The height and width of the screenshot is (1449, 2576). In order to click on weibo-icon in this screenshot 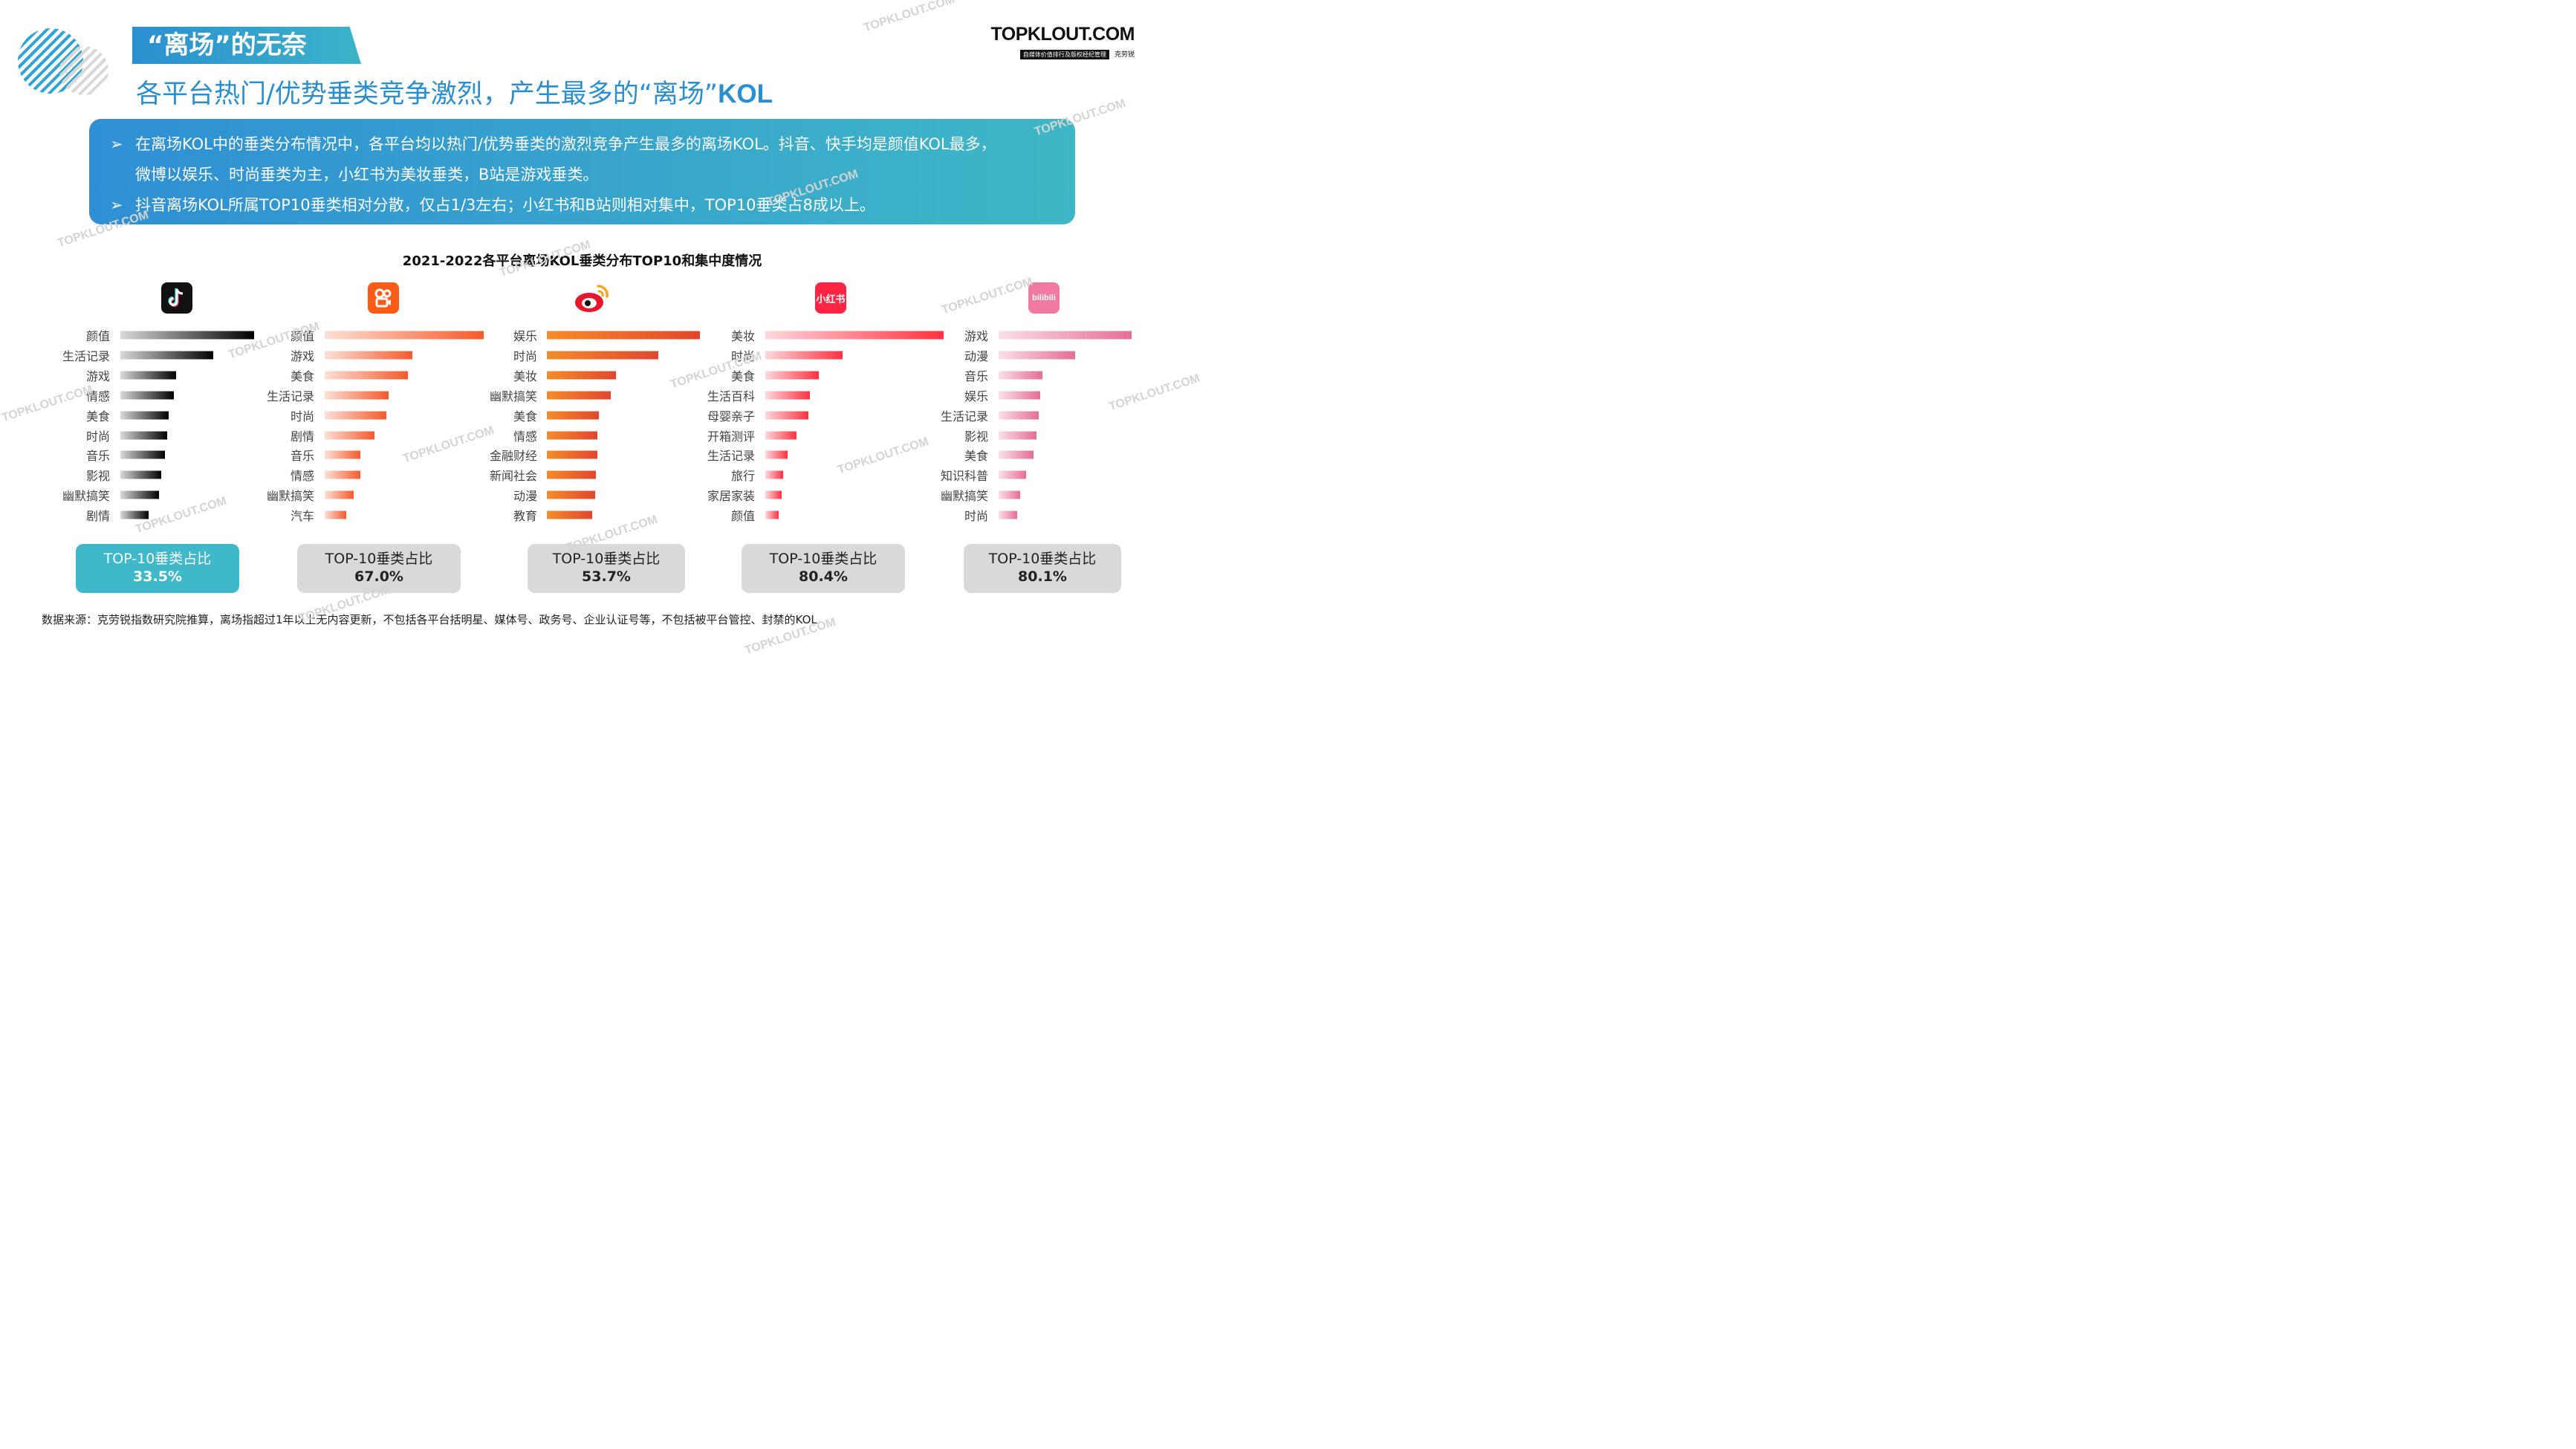, I will do `click(593, 298)`.